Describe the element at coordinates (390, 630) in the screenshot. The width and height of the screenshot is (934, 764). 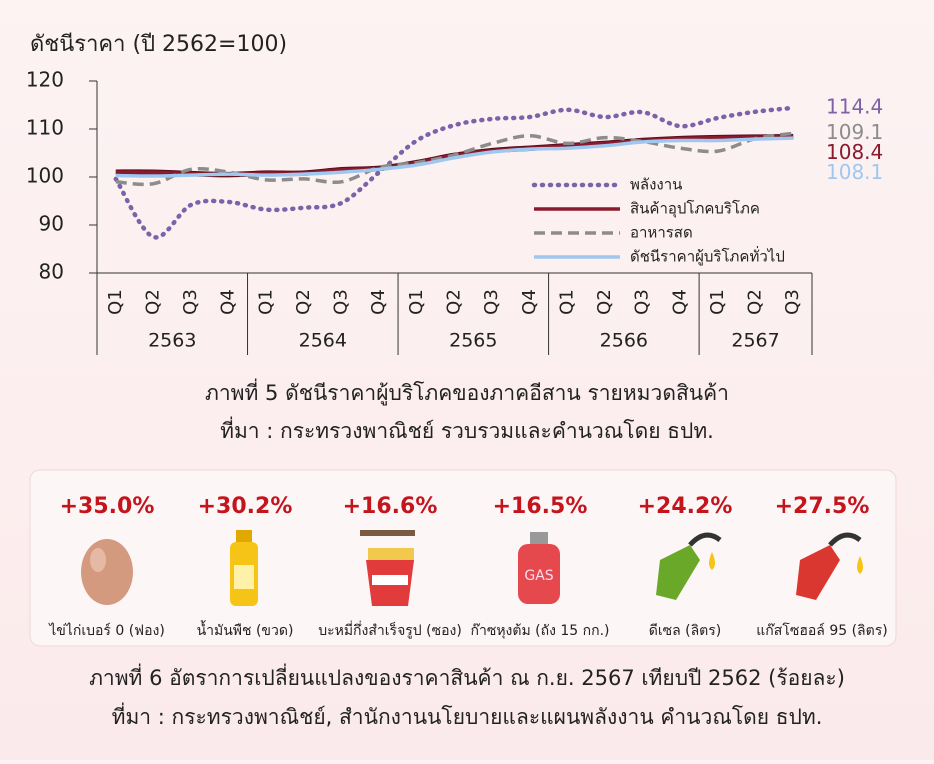
I see `item-label: บะหมี่กึ่งสำเร็จรูป (ซอง)` at that location.